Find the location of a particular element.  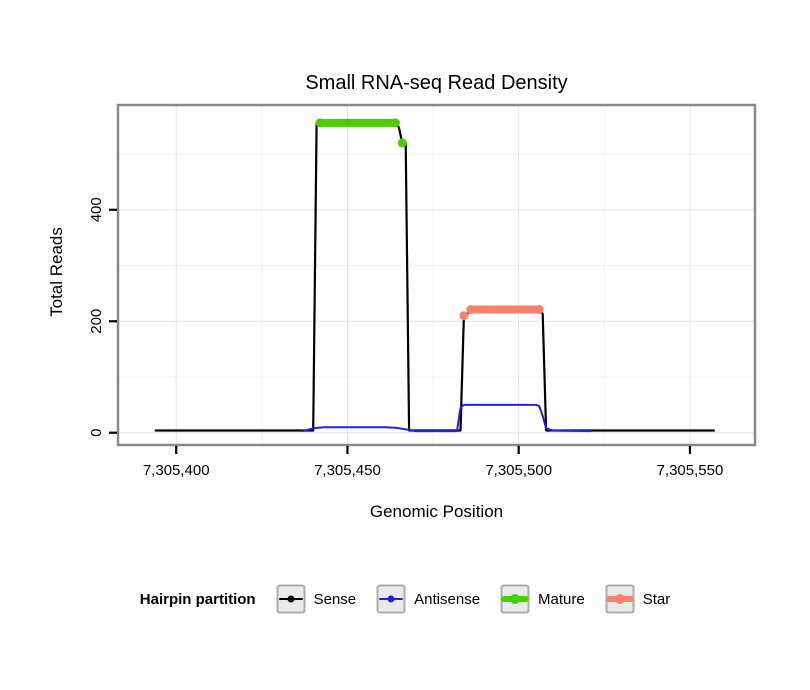

y-tick-label: 0 is located at coordinates (96, 433).